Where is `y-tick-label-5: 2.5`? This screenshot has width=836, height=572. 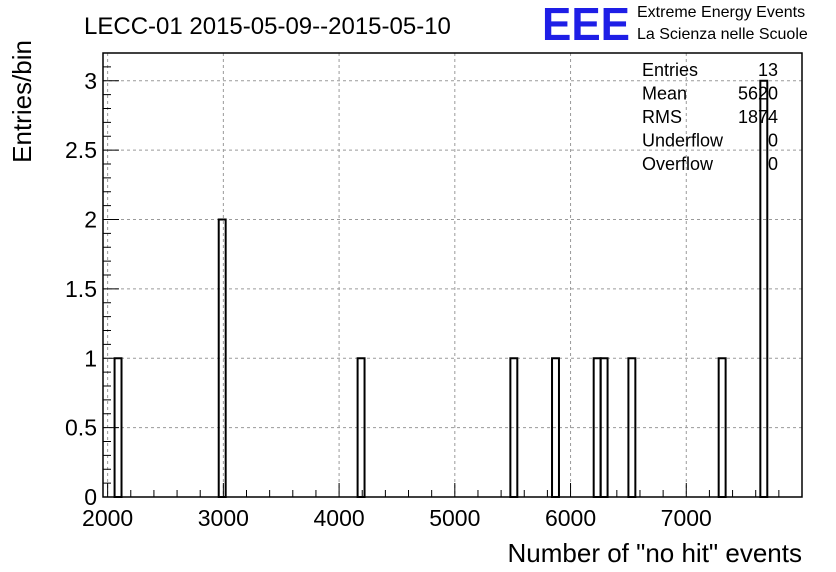
y-tick-label-5: 2.5 is located at coordinates (81, 150).